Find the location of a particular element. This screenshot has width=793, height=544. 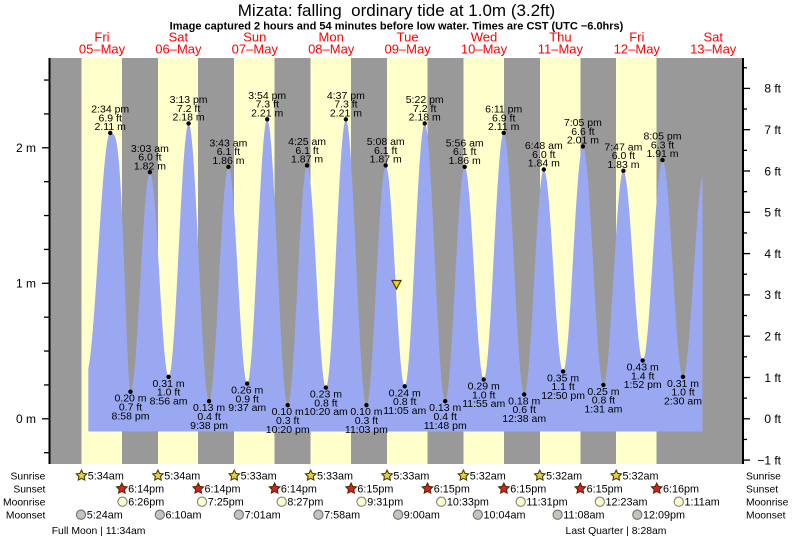

svg-text: 7:47 am is located at coordinates (623, 147).